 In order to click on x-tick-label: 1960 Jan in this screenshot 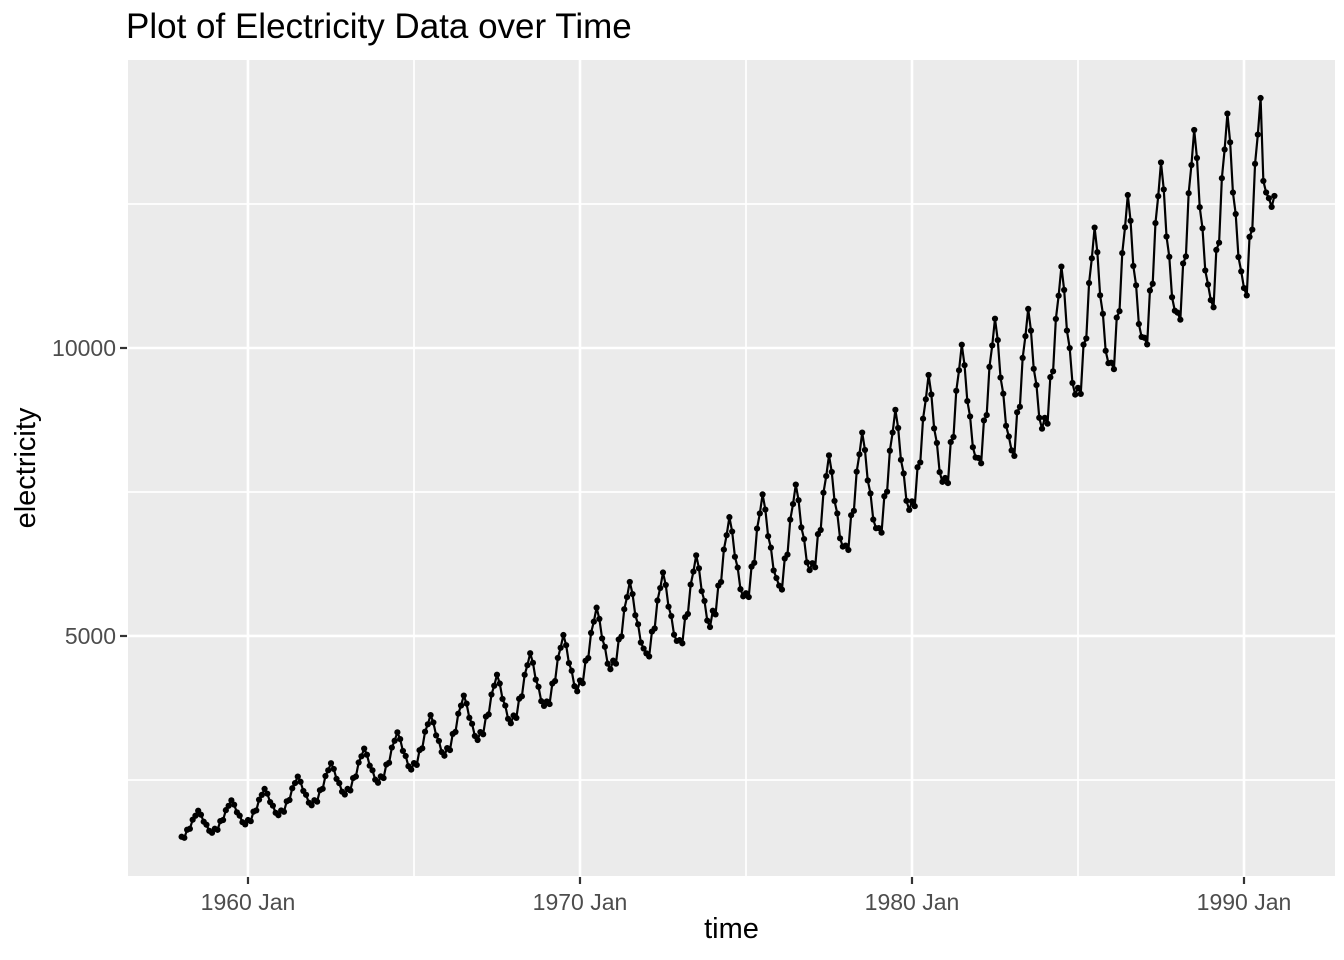, I will do `click(248, 902)`.